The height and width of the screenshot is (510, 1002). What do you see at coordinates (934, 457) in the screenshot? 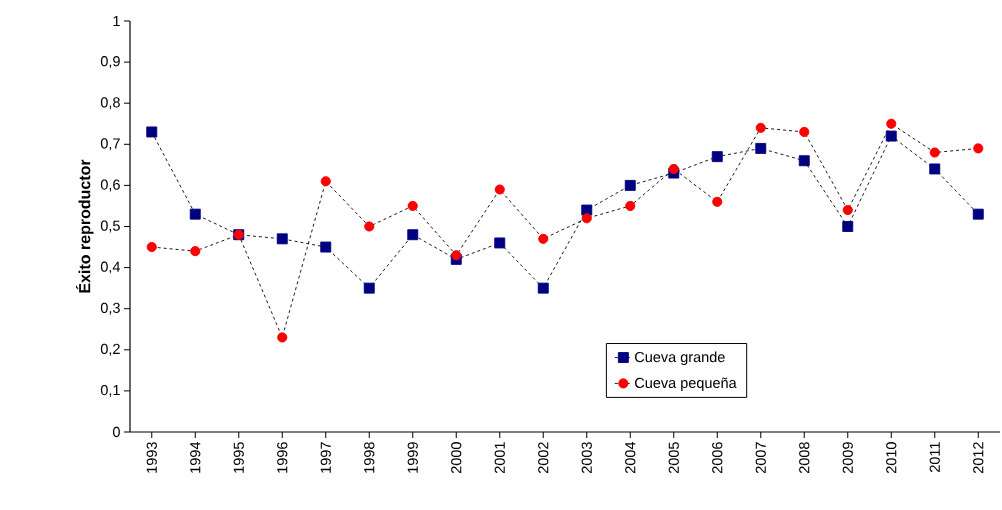
I see `x-tick-label: 2011` at bounding box center [934, 457].